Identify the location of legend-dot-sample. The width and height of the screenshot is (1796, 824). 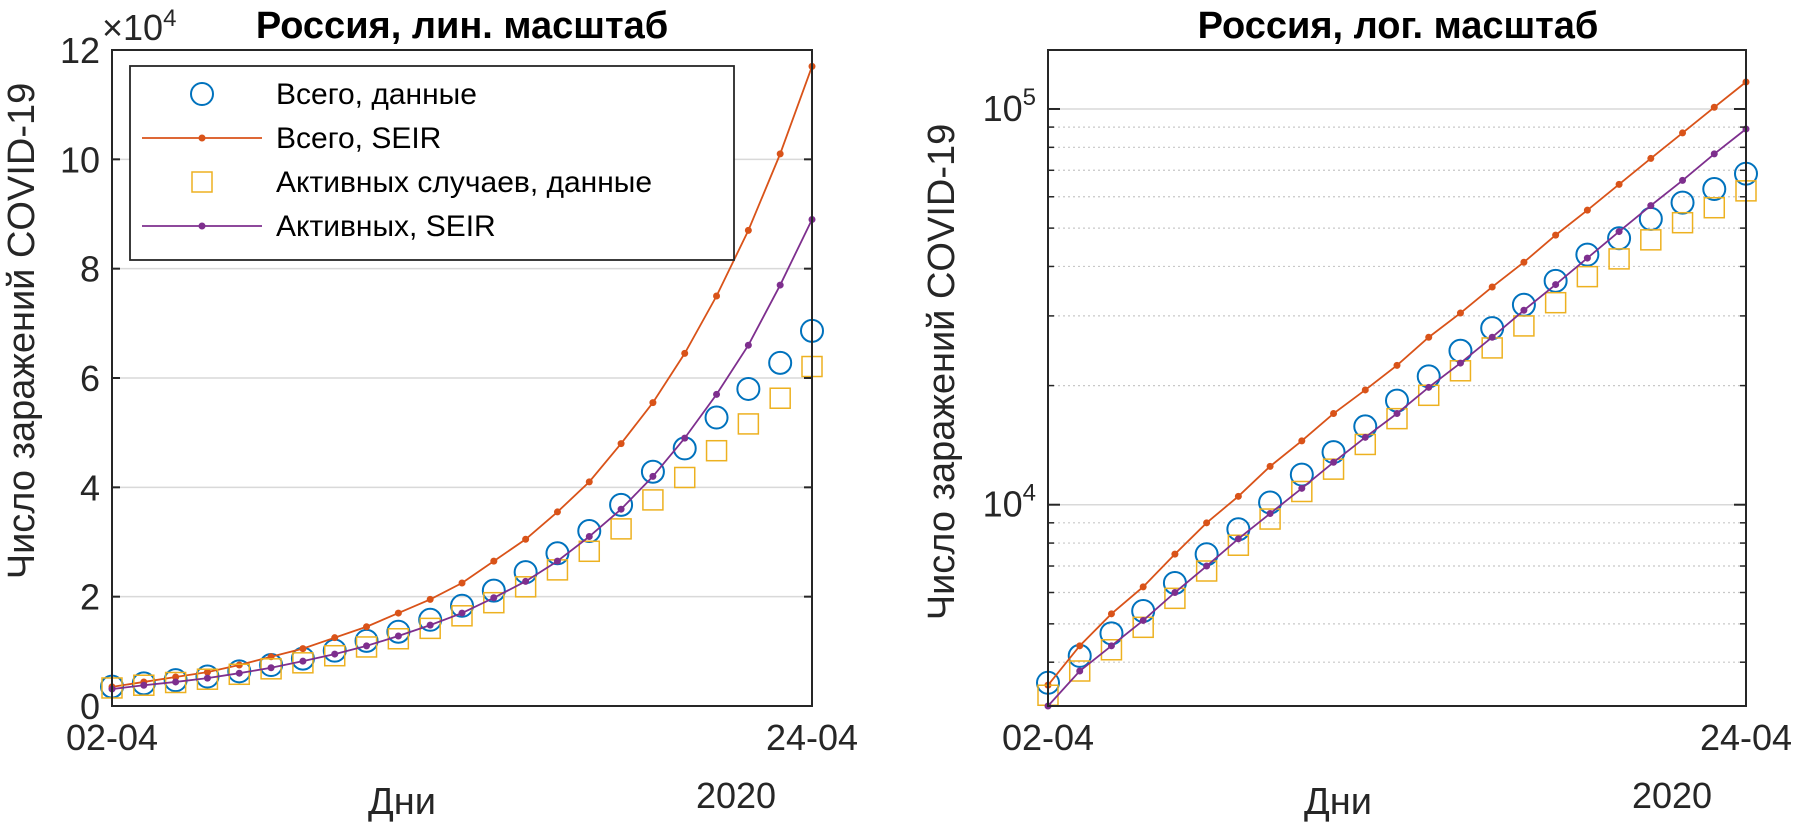
(202, 226).